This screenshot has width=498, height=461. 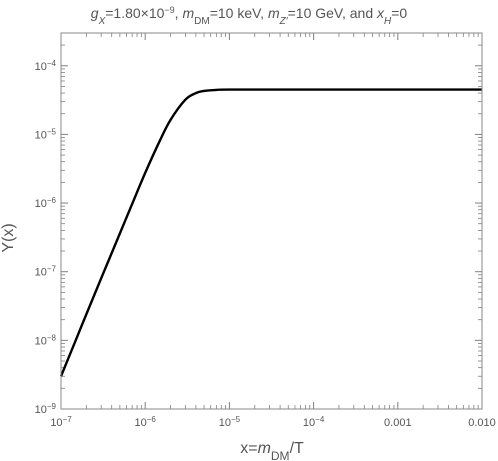 What do you see at coordinates (482, 423) in the screenshot?
I see `x-tick-label: 0.010` at bounding box center [482, 423].